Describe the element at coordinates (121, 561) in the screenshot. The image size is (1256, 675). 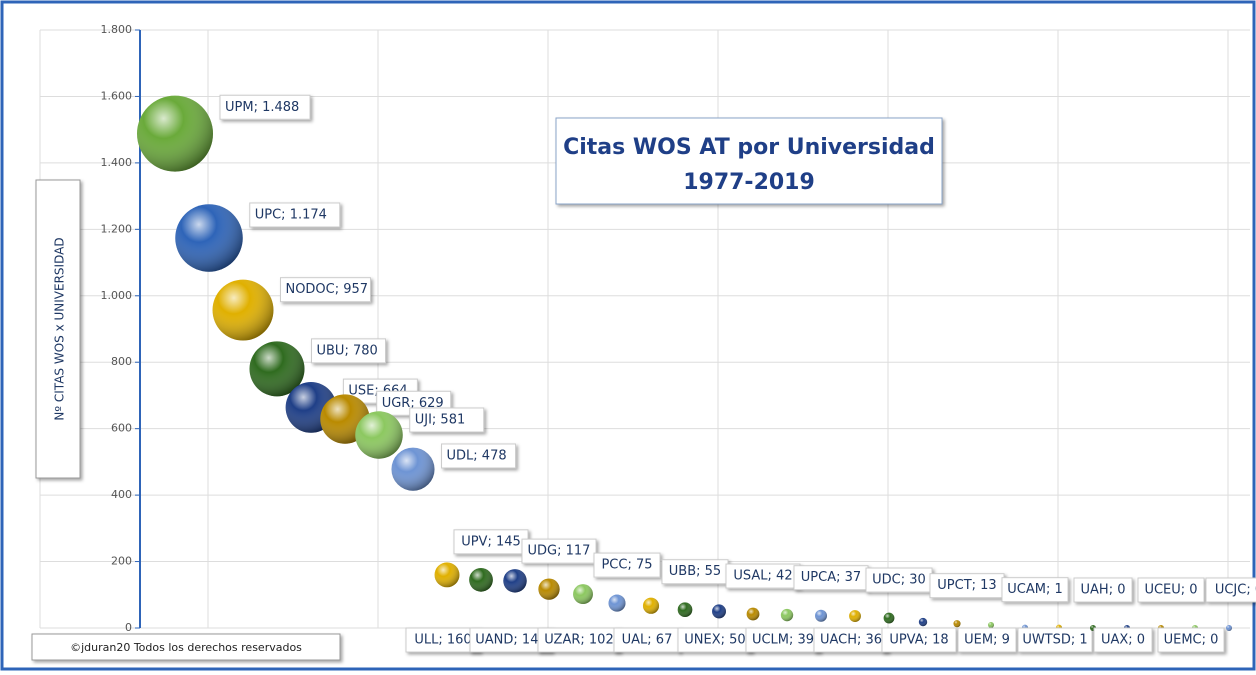
I see `y-tick-label: 200` at that location.